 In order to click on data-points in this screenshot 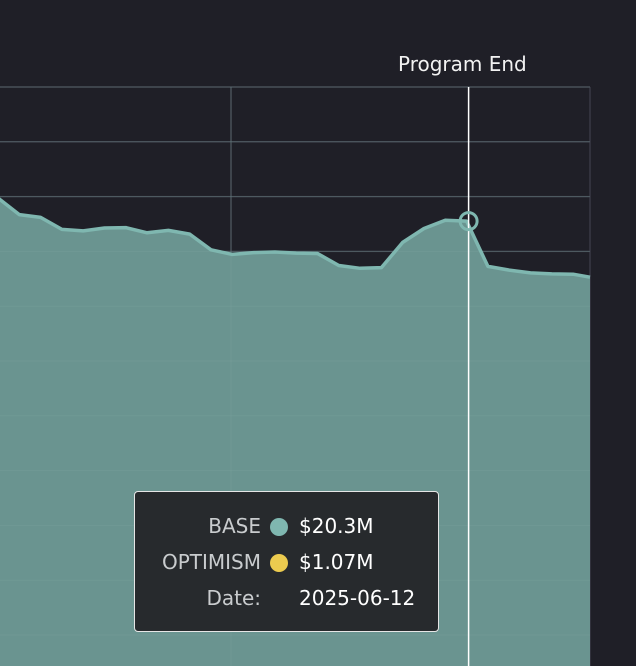, I will do `click(305, 246)`.